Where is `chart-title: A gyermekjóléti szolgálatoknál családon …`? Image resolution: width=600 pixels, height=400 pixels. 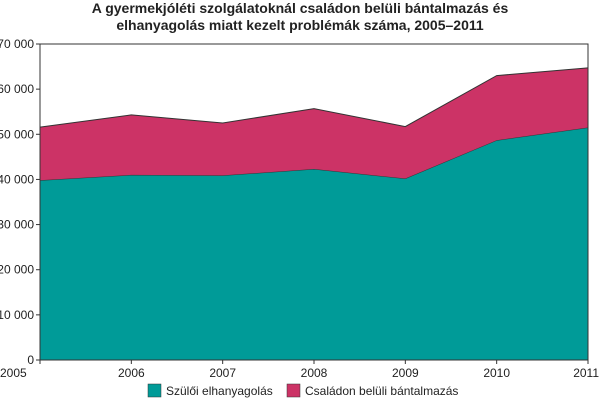 chart-title: A gyermekjóléti szolgálatoknál családon … is located at coordinates (300, 17).